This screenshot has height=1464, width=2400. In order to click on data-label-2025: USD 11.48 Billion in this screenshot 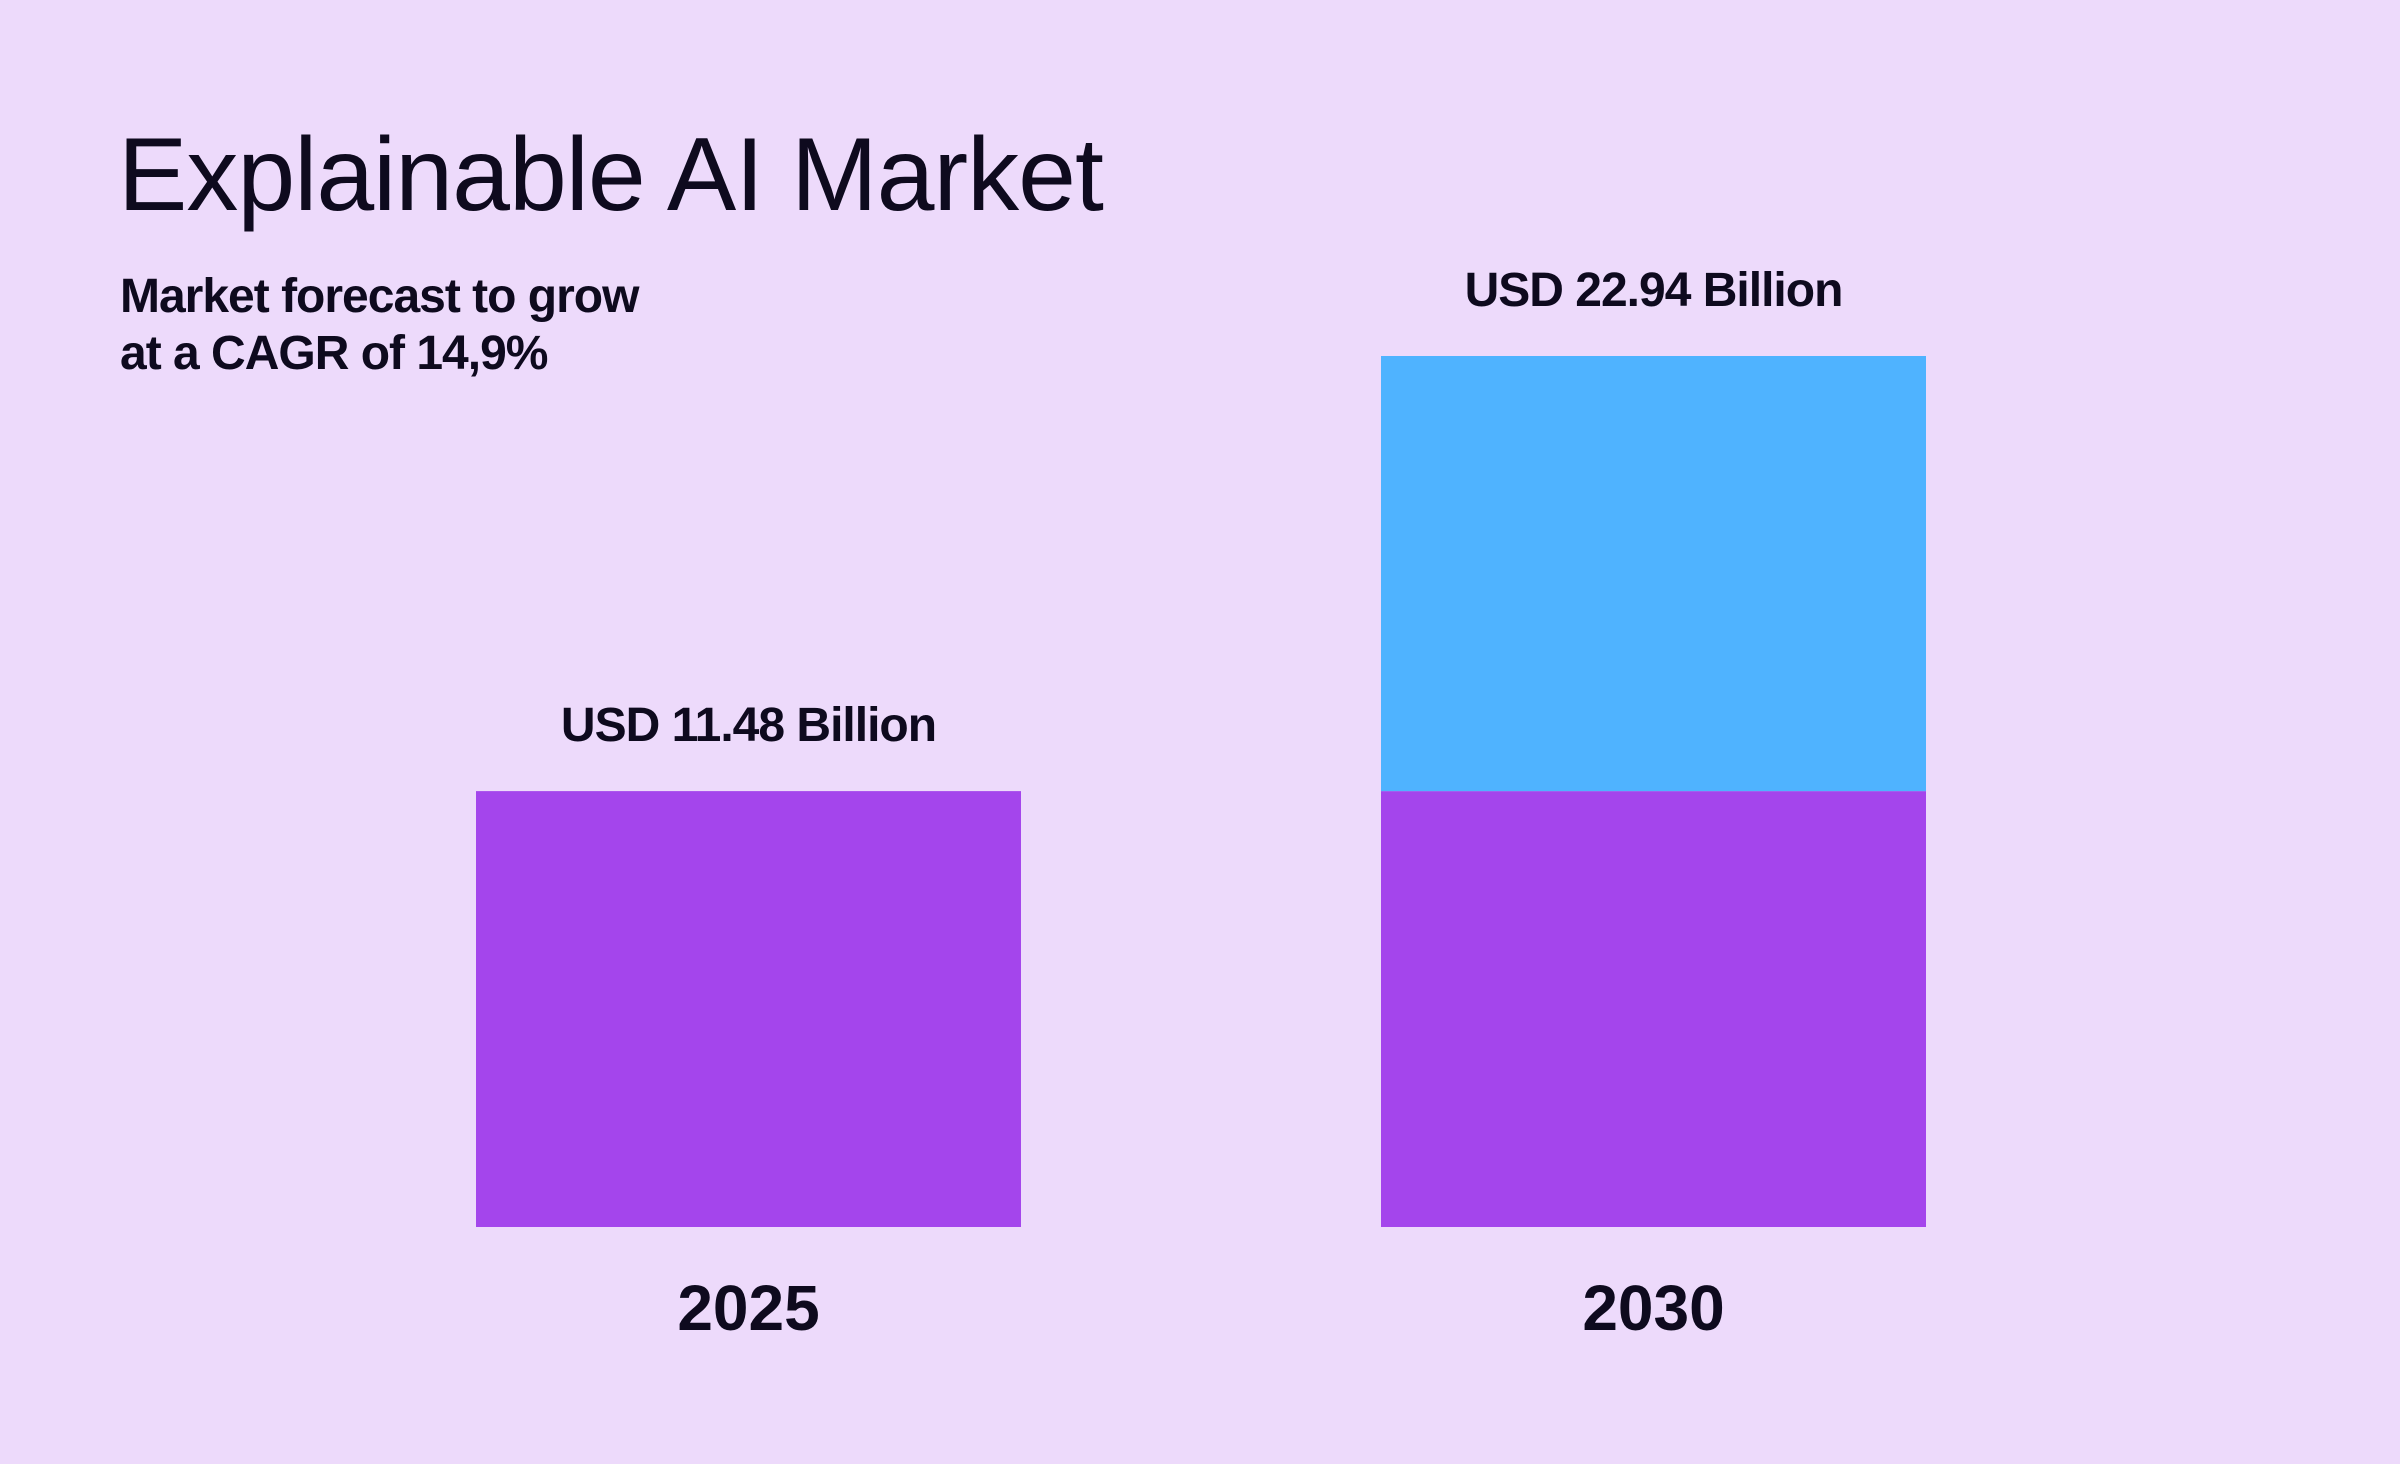, I will do `click(748, 725)`.